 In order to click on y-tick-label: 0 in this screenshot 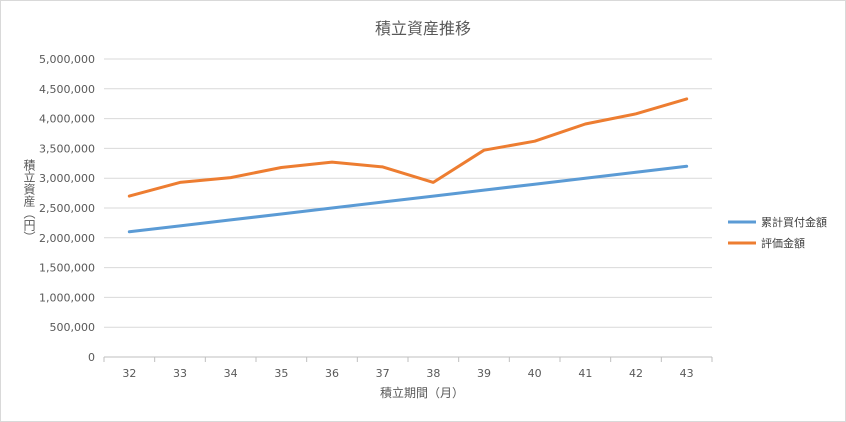, I will do `click(91, 357)`.